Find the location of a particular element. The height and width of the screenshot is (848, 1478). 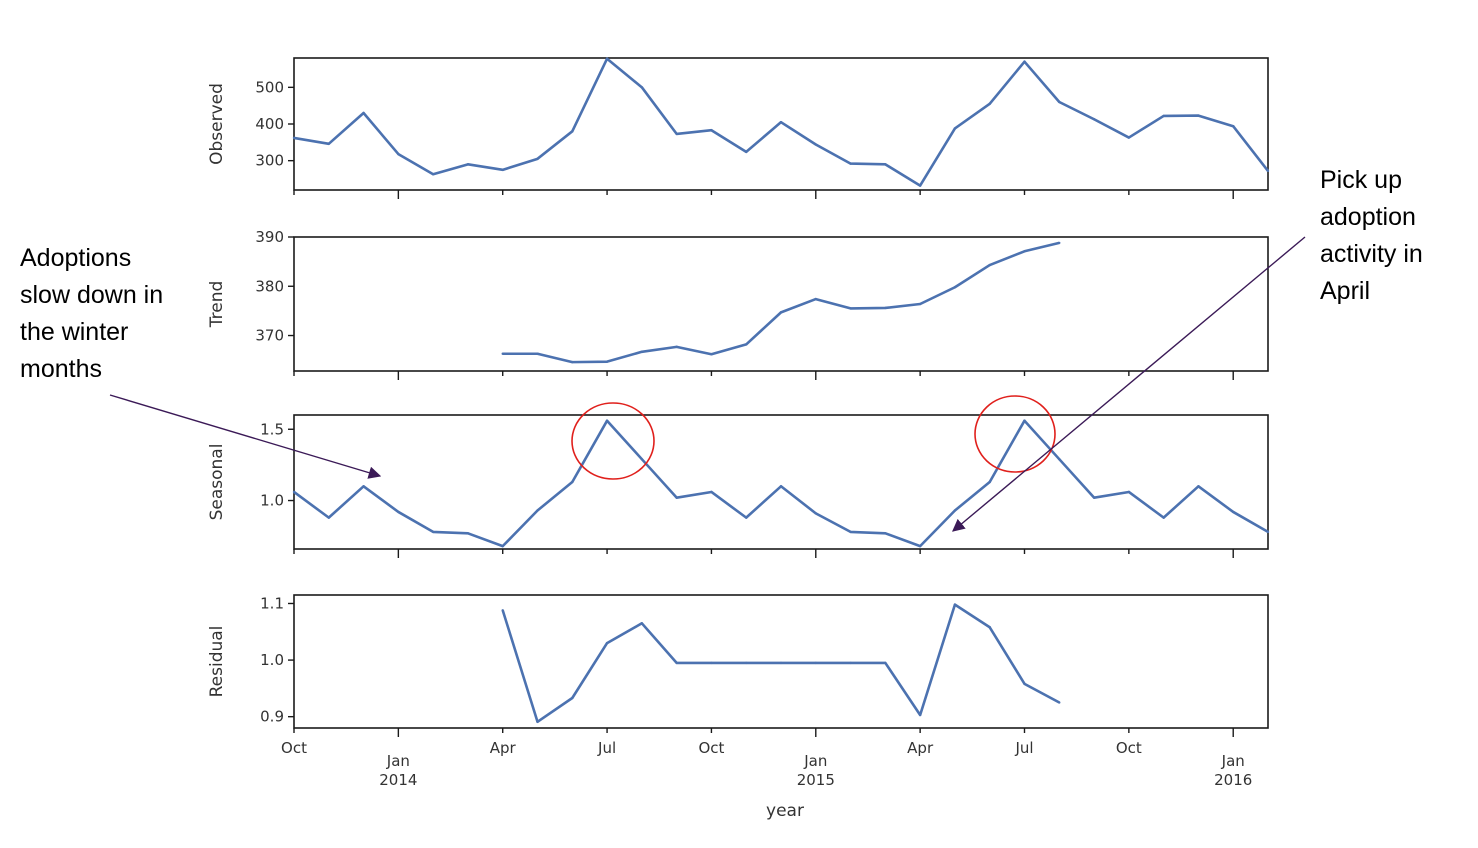

x-tick-year-label: 2016 is located at coordinates (1233, 780).